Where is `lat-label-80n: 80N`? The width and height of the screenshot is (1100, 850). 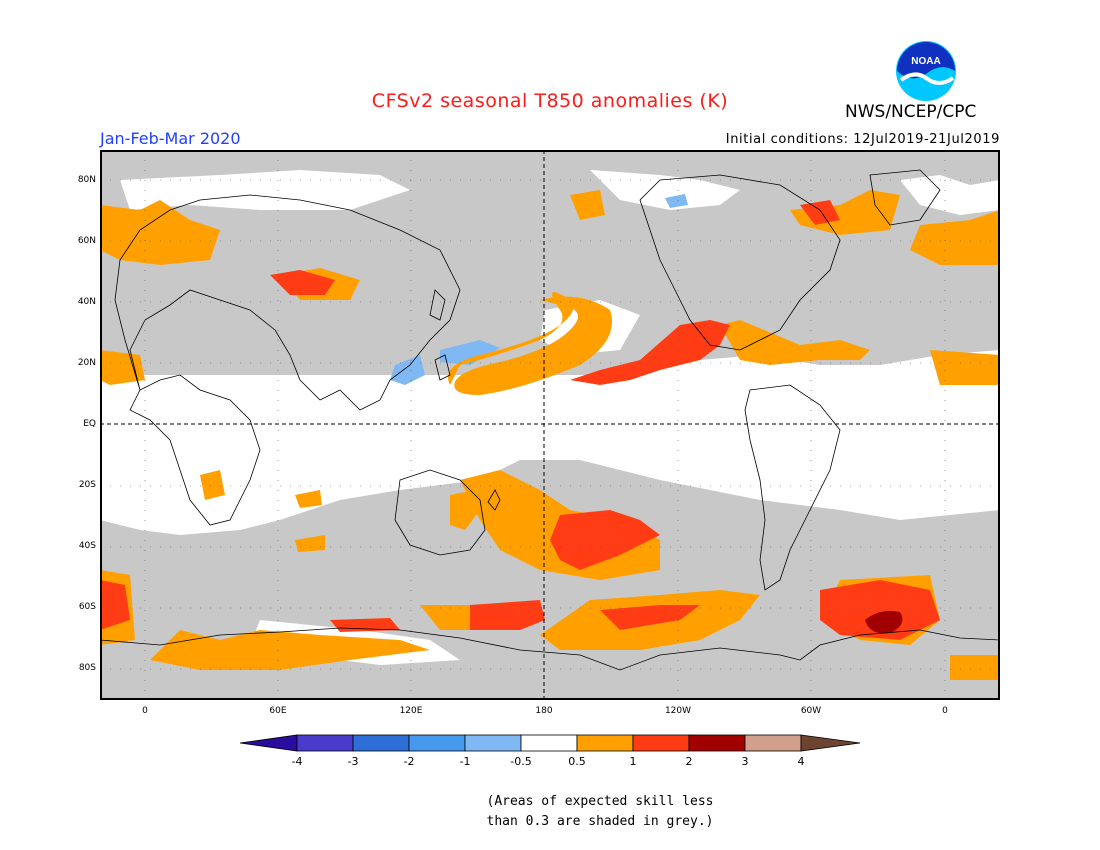
lat-label-80n: 80N is located at coordinates (86, 180).